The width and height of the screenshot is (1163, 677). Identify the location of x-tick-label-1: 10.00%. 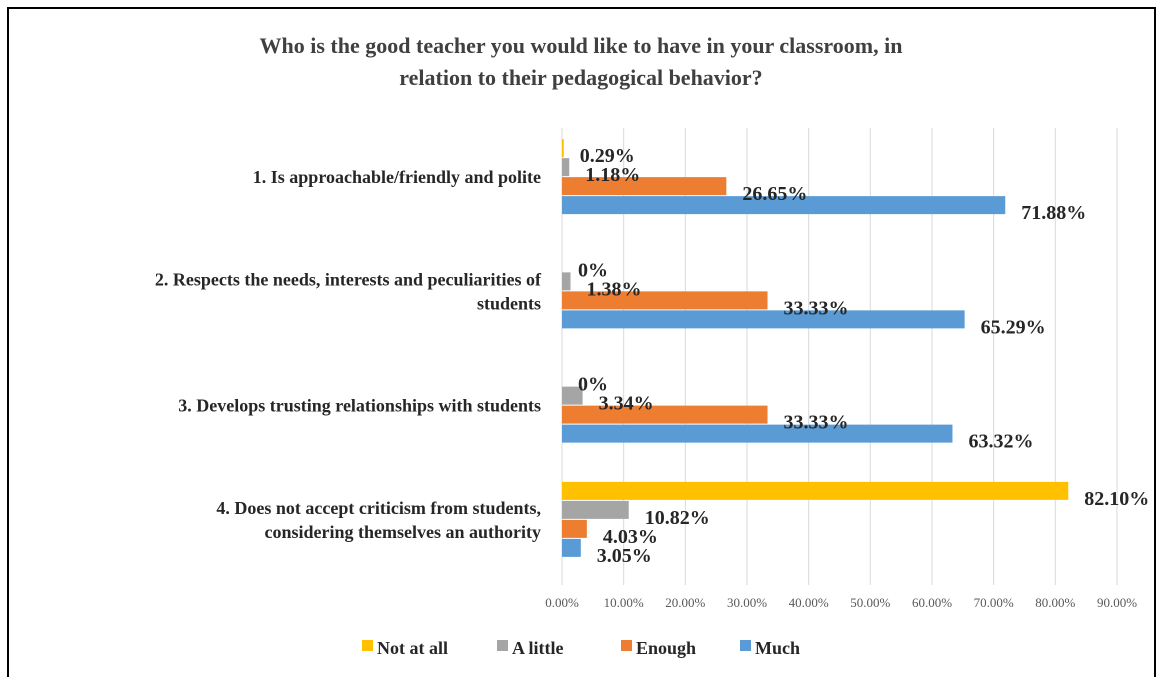
(624, 602).